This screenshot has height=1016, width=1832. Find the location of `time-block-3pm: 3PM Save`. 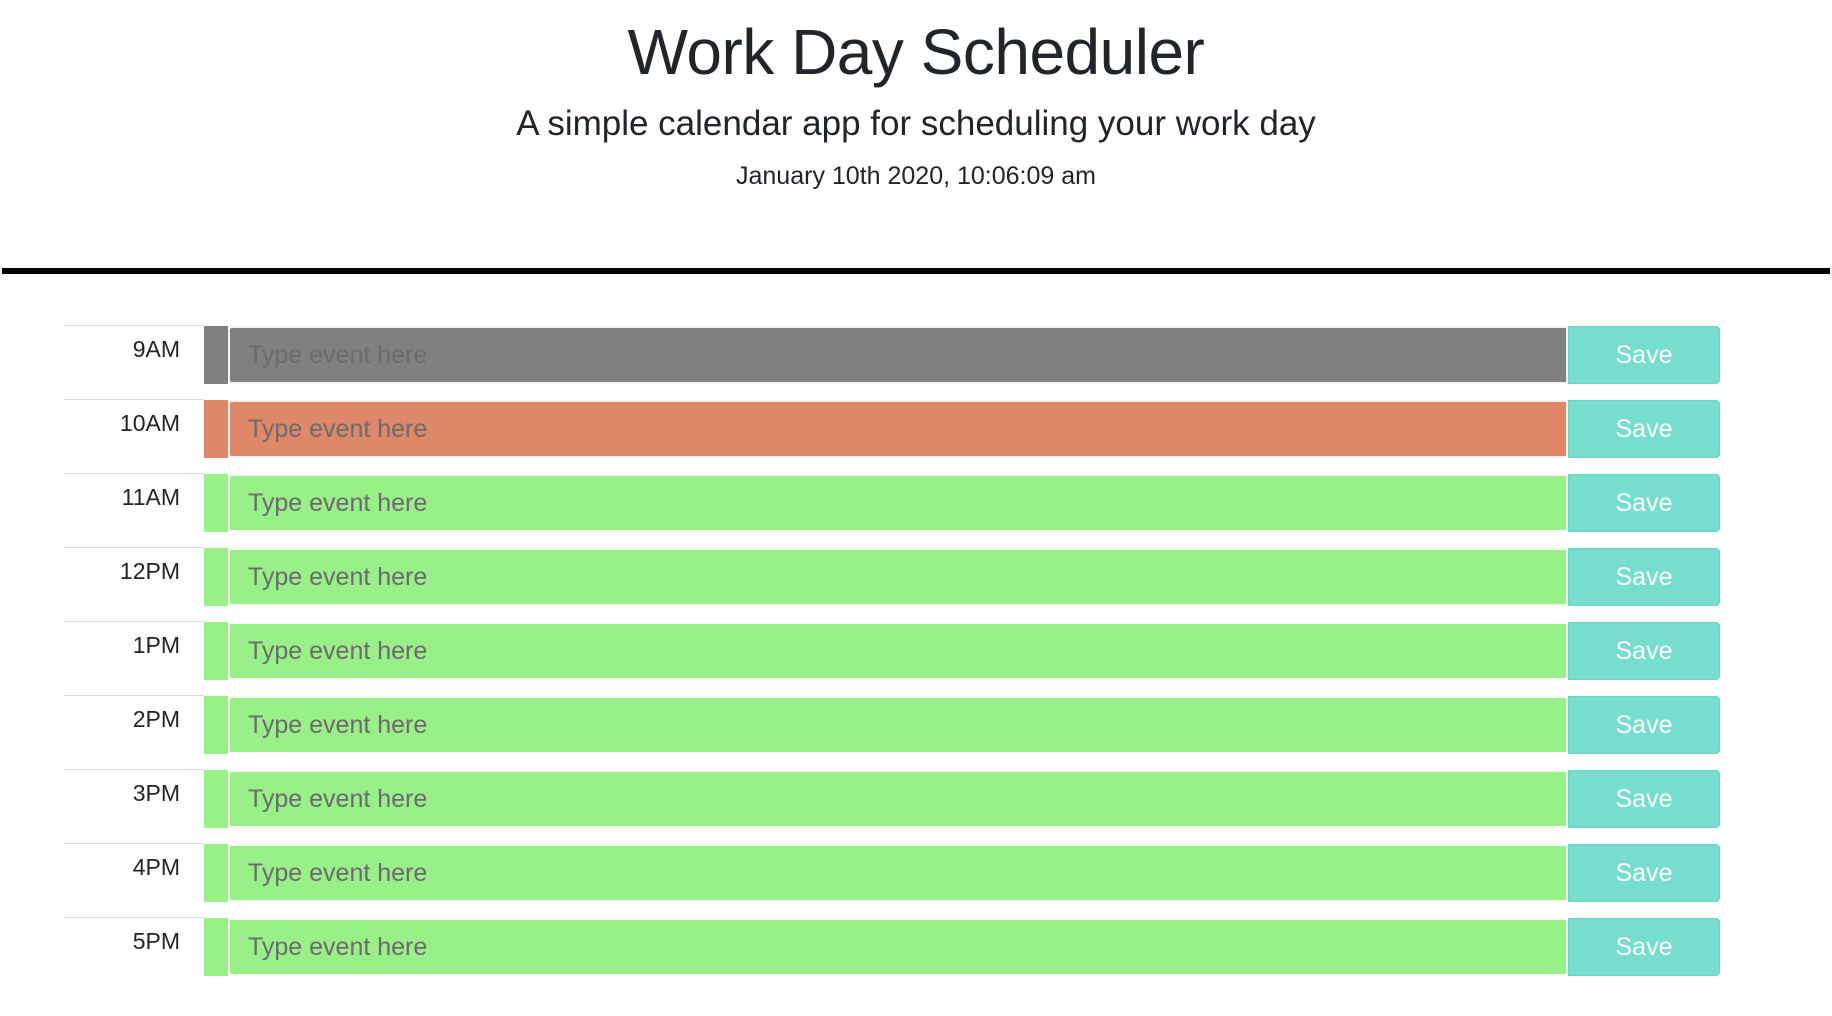

time-block-3pm: 3PM Save is located at coordinates (892, 798).